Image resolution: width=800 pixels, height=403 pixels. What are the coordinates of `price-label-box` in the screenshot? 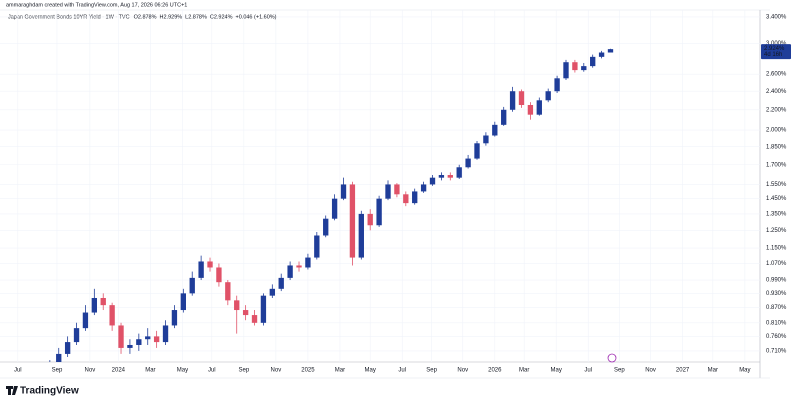 It's located at (776, 52).